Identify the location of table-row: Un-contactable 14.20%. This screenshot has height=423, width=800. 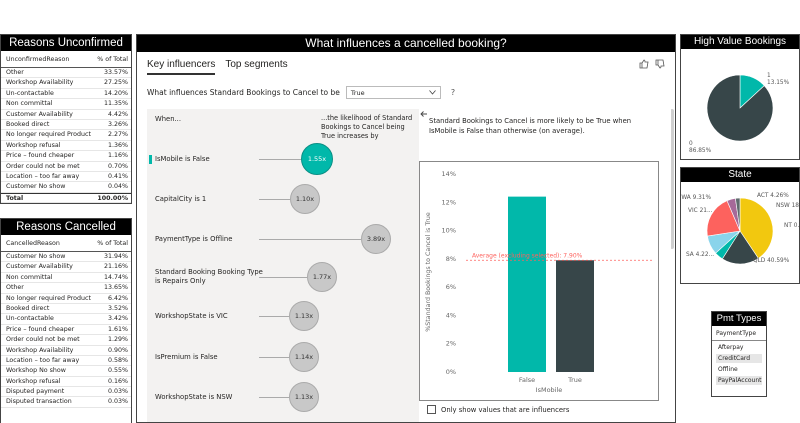
(66, 94).